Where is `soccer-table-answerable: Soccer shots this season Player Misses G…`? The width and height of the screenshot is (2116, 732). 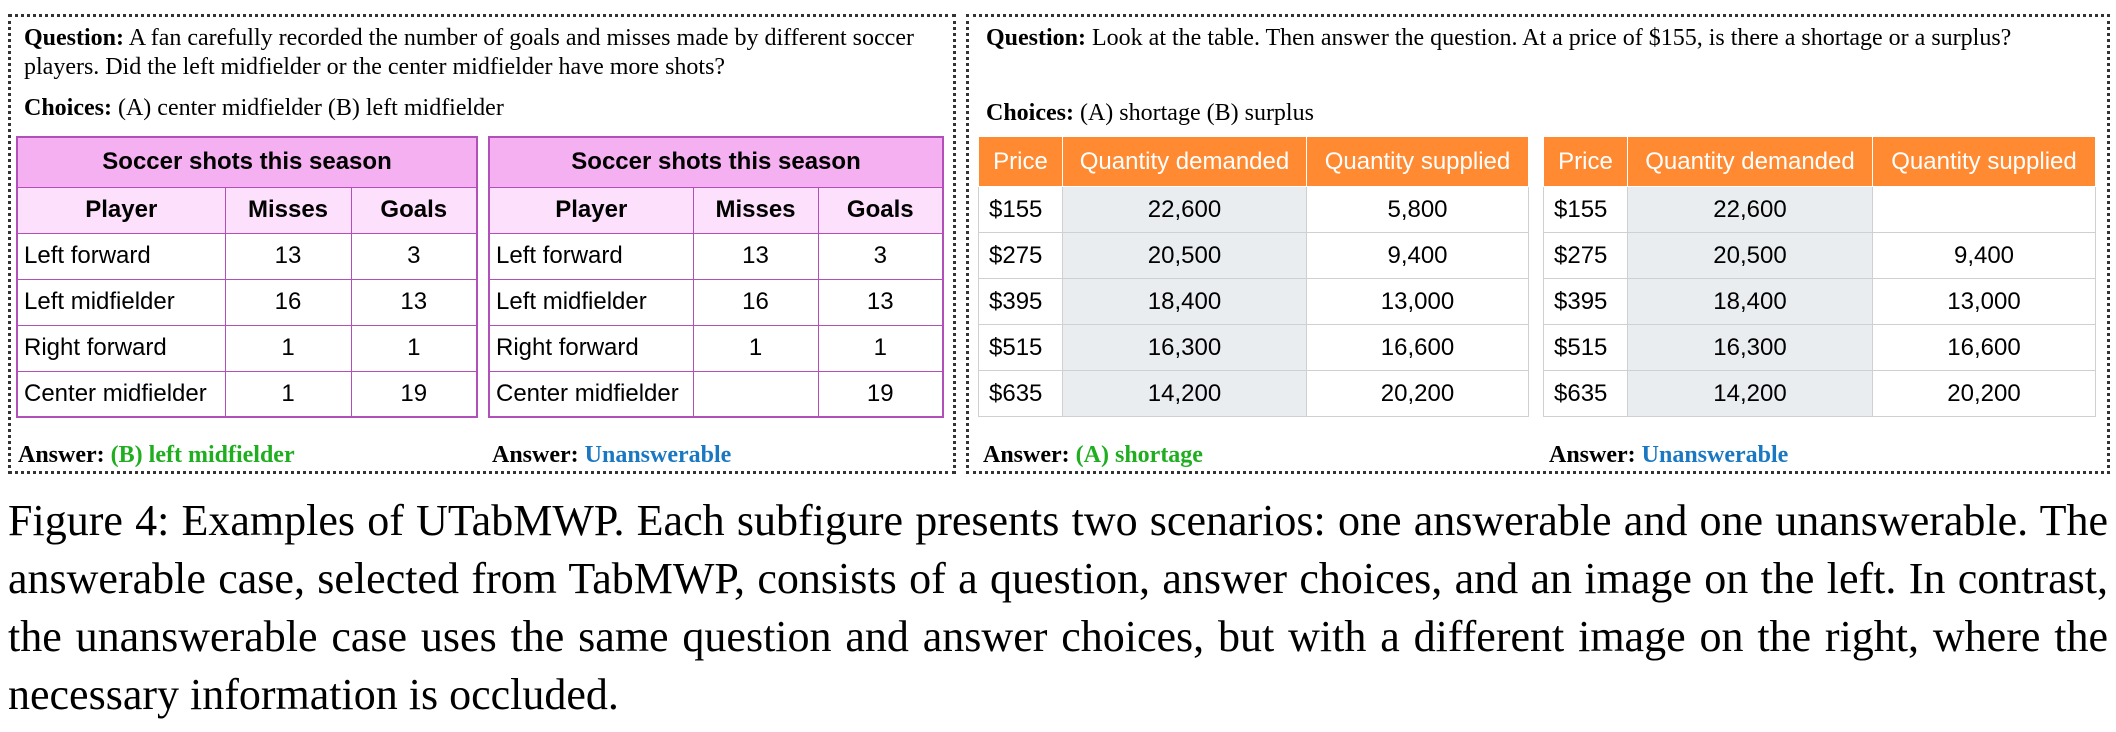 soccer-table-answerable: Soccer shots this season Player Misses G… is located at coordinates (247, 277).